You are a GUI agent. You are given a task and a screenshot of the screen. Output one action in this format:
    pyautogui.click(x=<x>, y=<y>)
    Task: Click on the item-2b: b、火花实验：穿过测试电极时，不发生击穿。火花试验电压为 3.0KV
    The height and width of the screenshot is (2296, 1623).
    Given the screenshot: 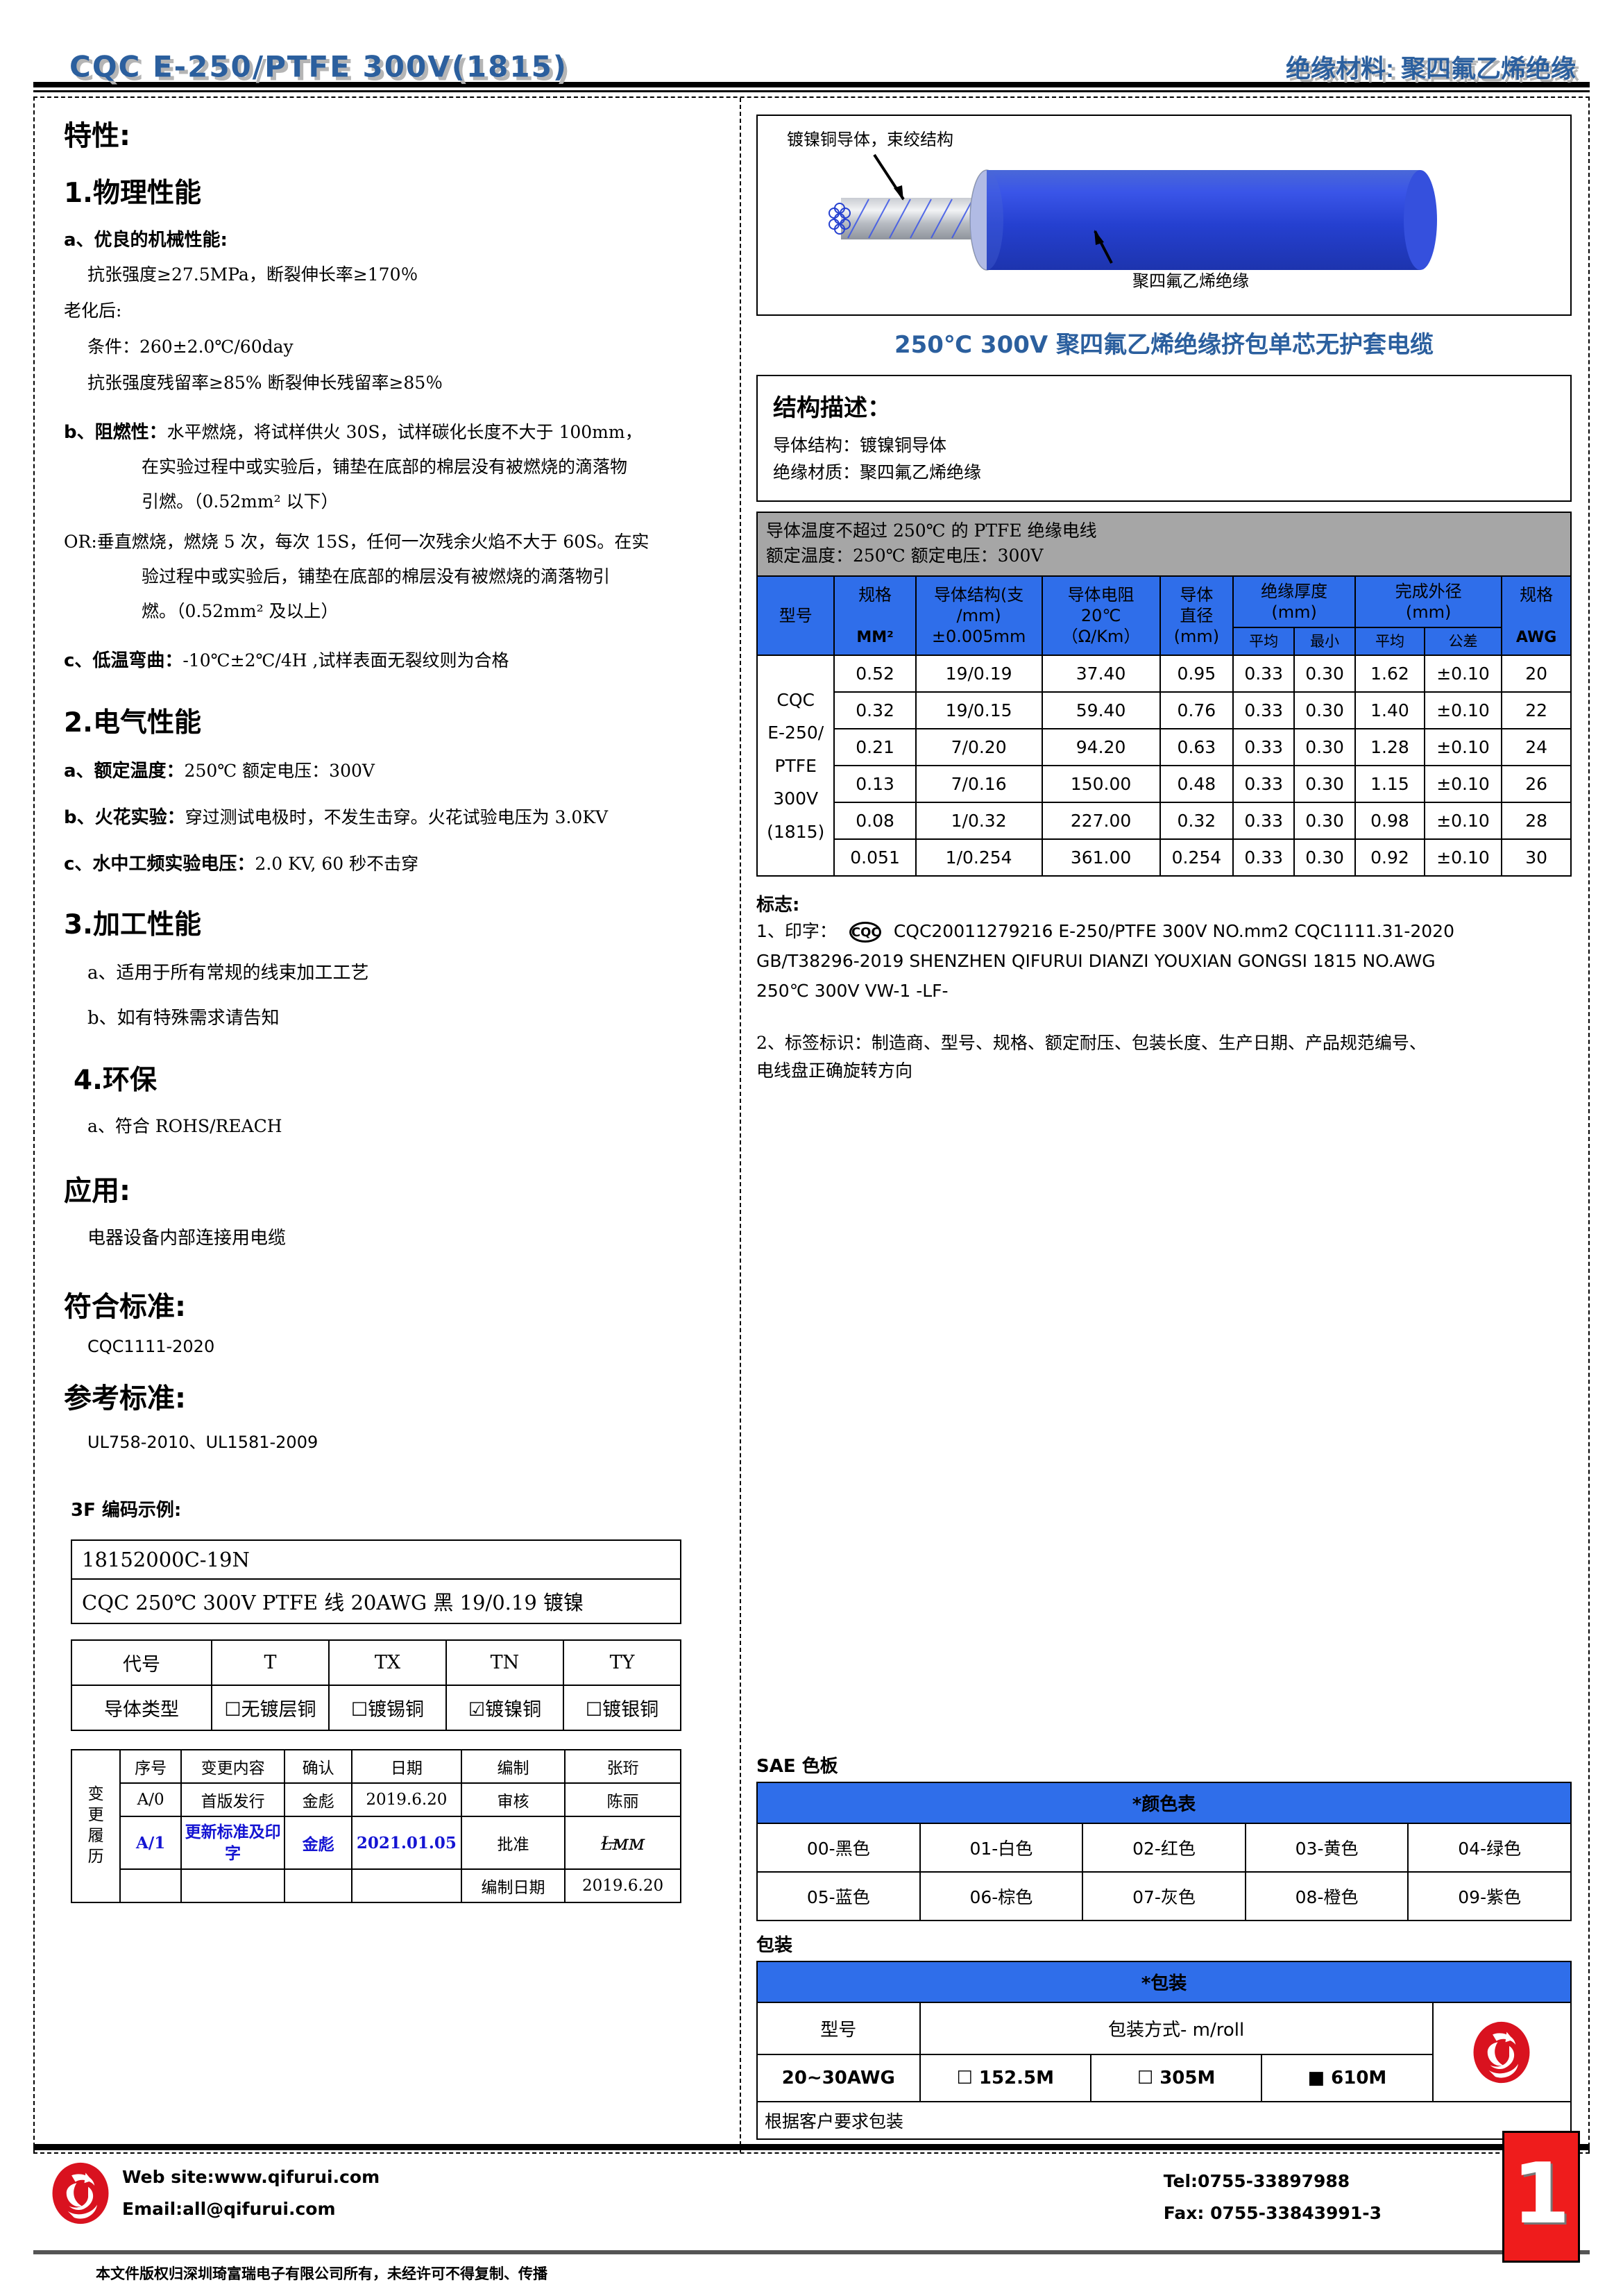 What is the action you would take?
    pyautogui.click(x=392, y=816)
    